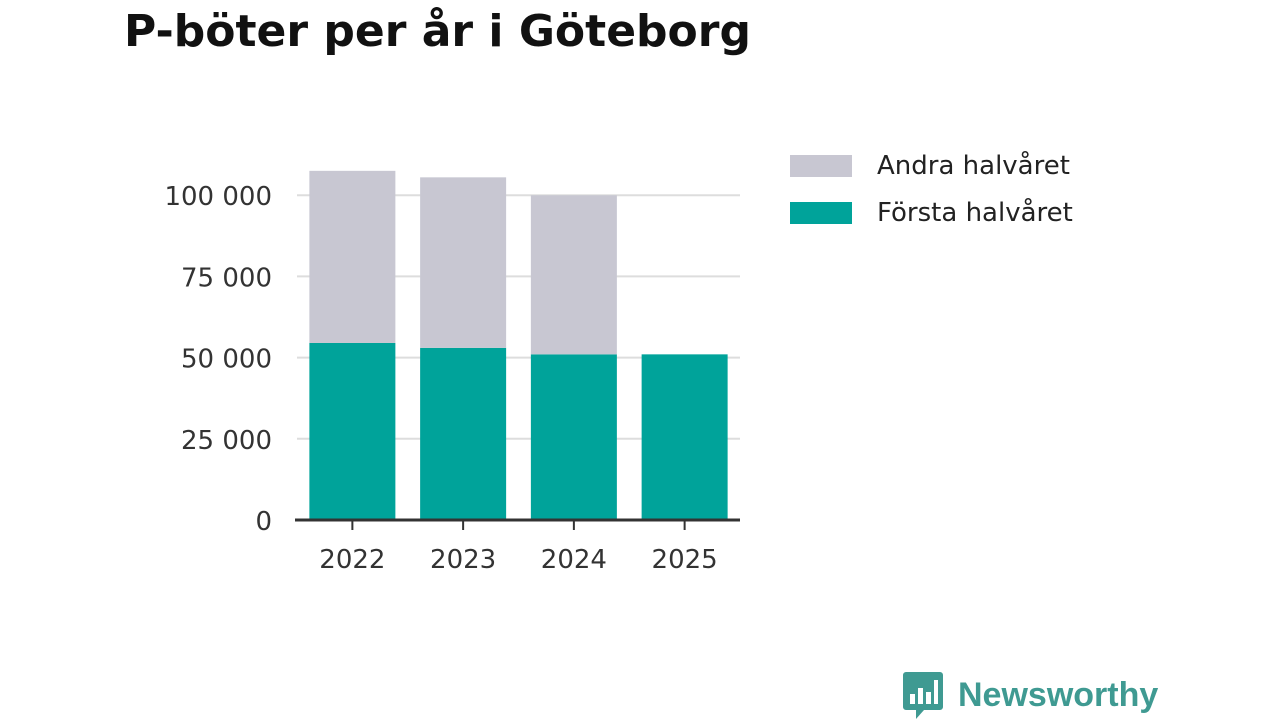  What do you see at coordinates (352, 560) in the screenshot?
I see `x-tick-label: 2022` at bounding box center [352, 560].